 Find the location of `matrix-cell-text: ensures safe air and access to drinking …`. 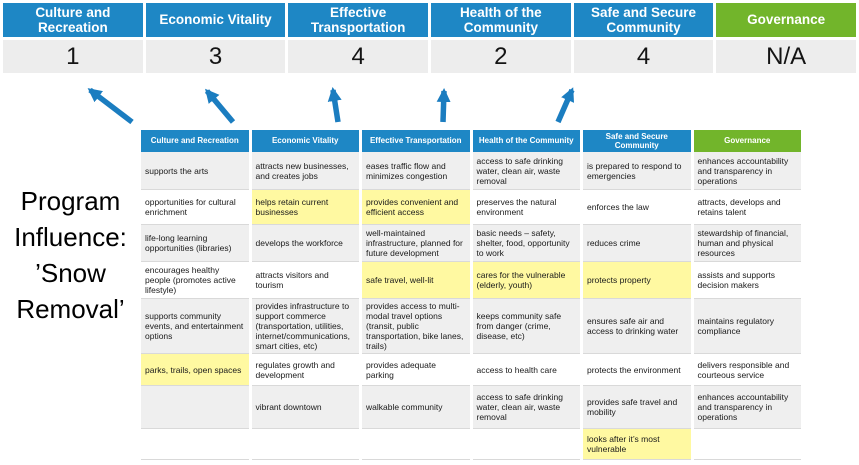

matrix-cell-text: ensures safe air and access to drinking … is located at coordinates (633, 326).